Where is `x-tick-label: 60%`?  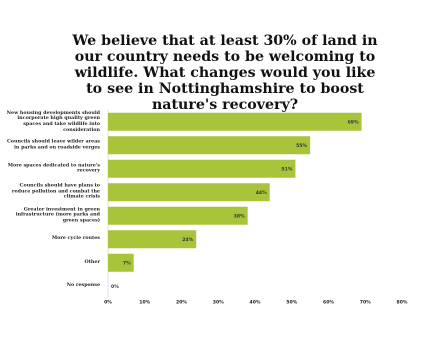 x-tick-label: 60% is located at coordinates (328, 303).